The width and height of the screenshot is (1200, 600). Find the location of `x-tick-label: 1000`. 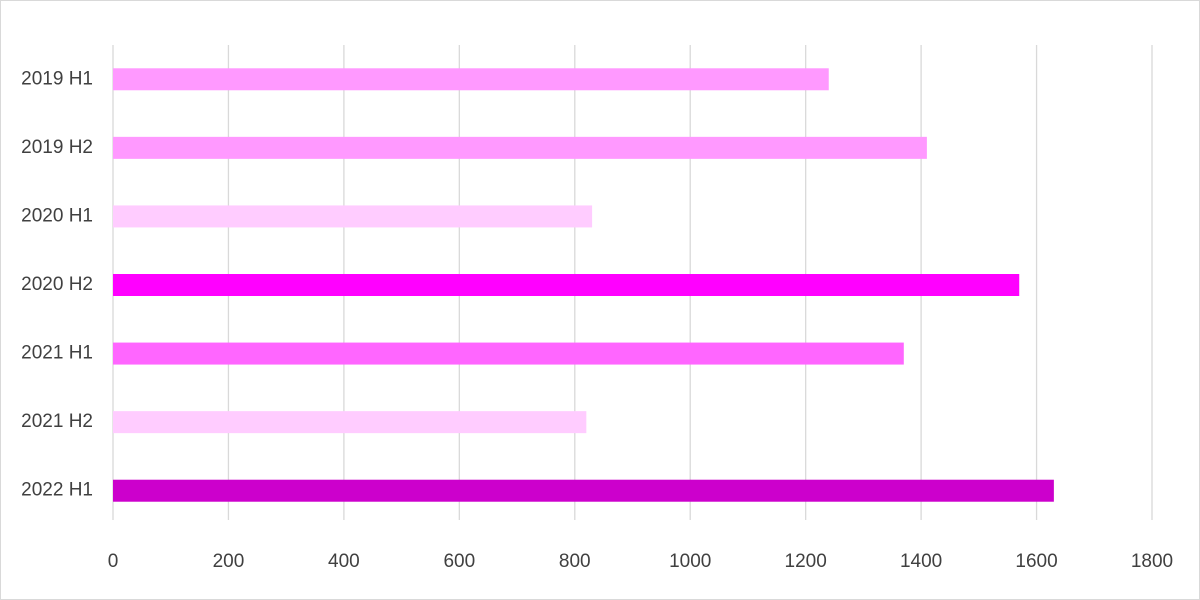

x-tick-label: 1000 is located at coordinates (690, 561).